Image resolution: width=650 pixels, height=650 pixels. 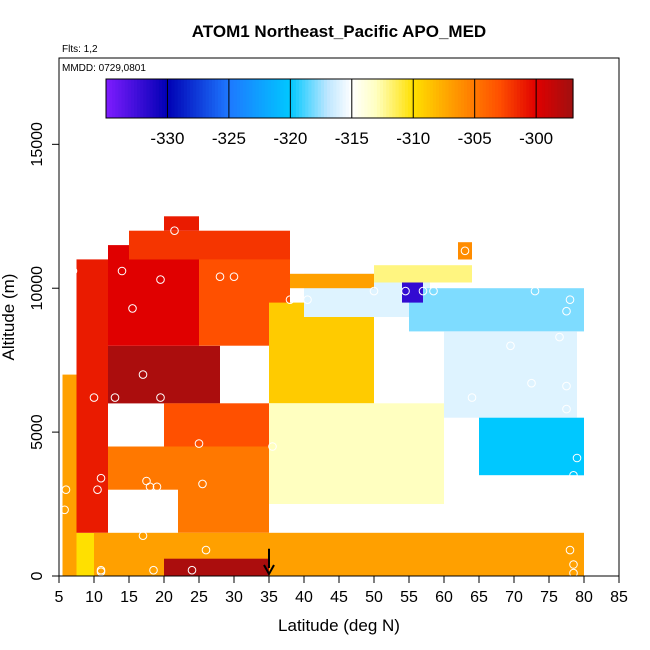 What do you see at coordinates (44, 351) in the screenshot?
I see `y-axis: 0 5000 10000 15000` at bounding box center [44, 351].